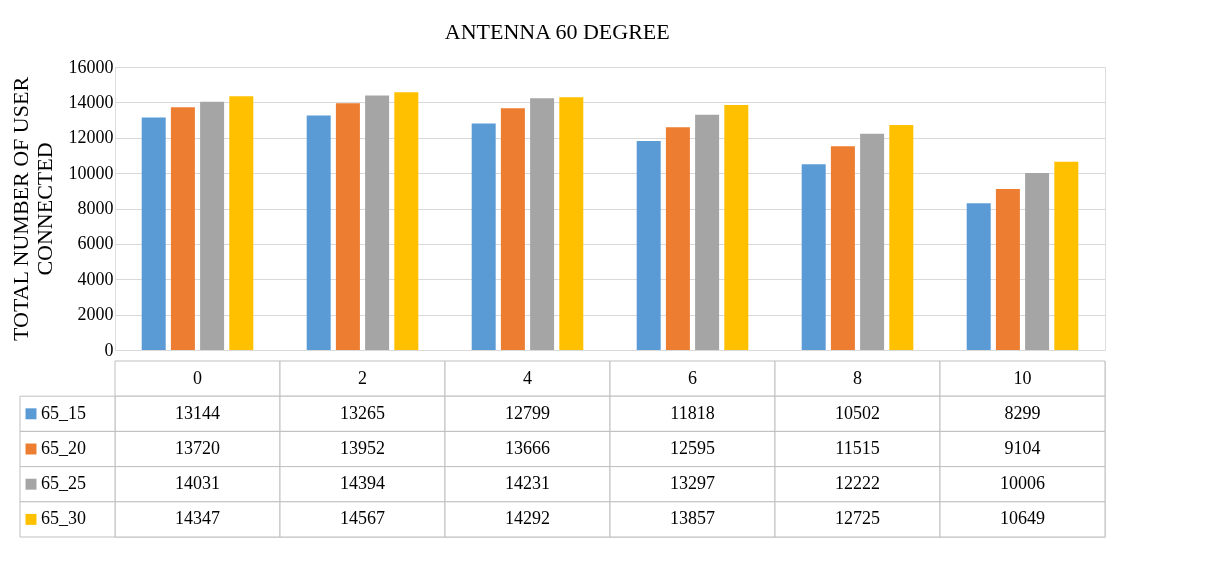  What do you see at coordinates (91, 101) in the screenshot?
I see `y-tick-label: 14000` at bounding box center [91, 101].